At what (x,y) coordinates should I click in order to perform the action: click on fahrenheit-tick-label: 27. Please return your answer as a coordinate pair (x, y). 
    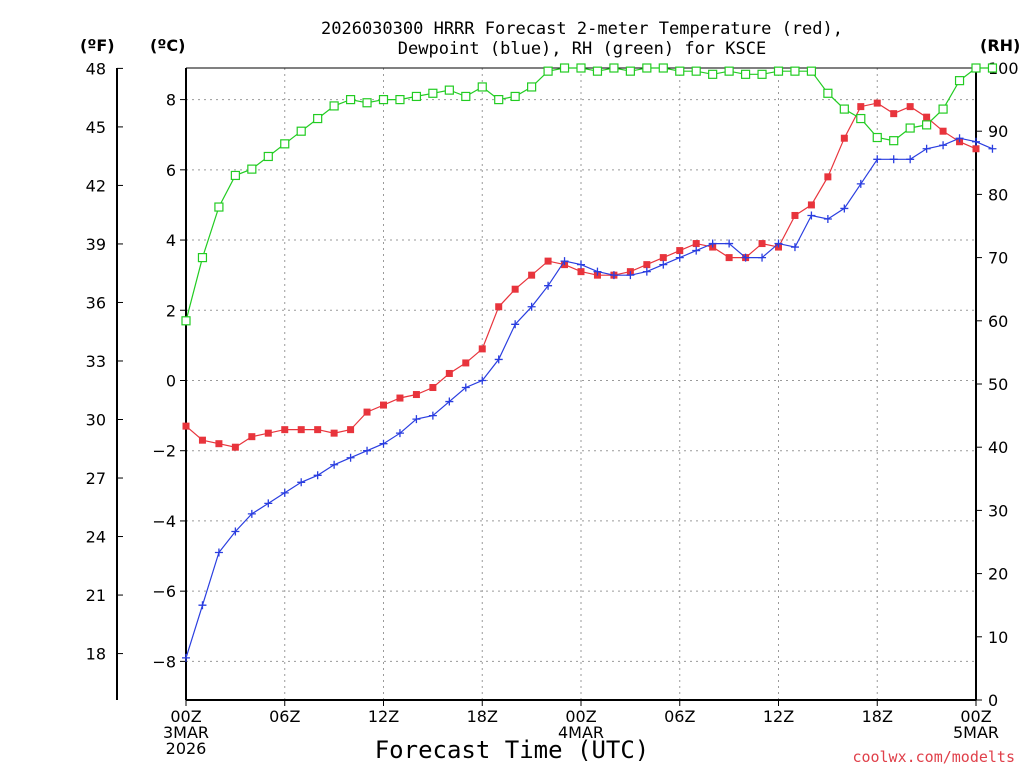
    Looking at the image, I should click on (96, 478).